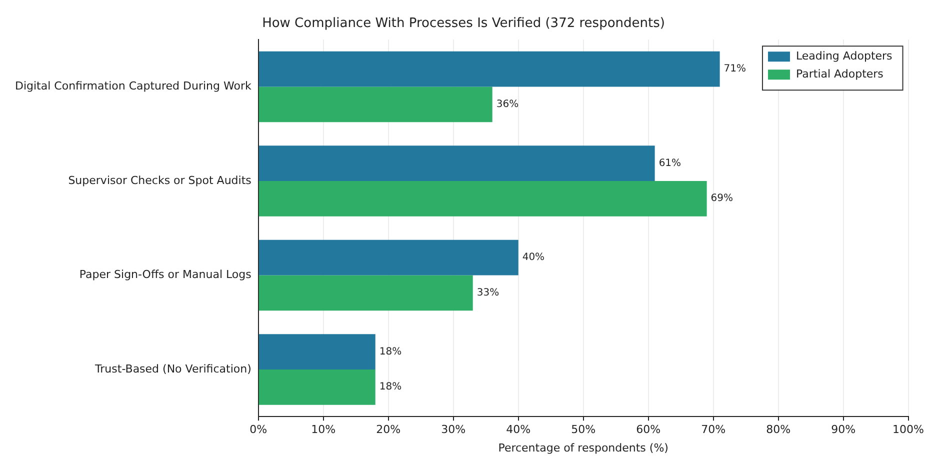 The height and width of the screenshot is (465, 935). Describe the element at coordinates (844, 55) in the screenshot. I see `legend-label: Leading Adopters` at that location.